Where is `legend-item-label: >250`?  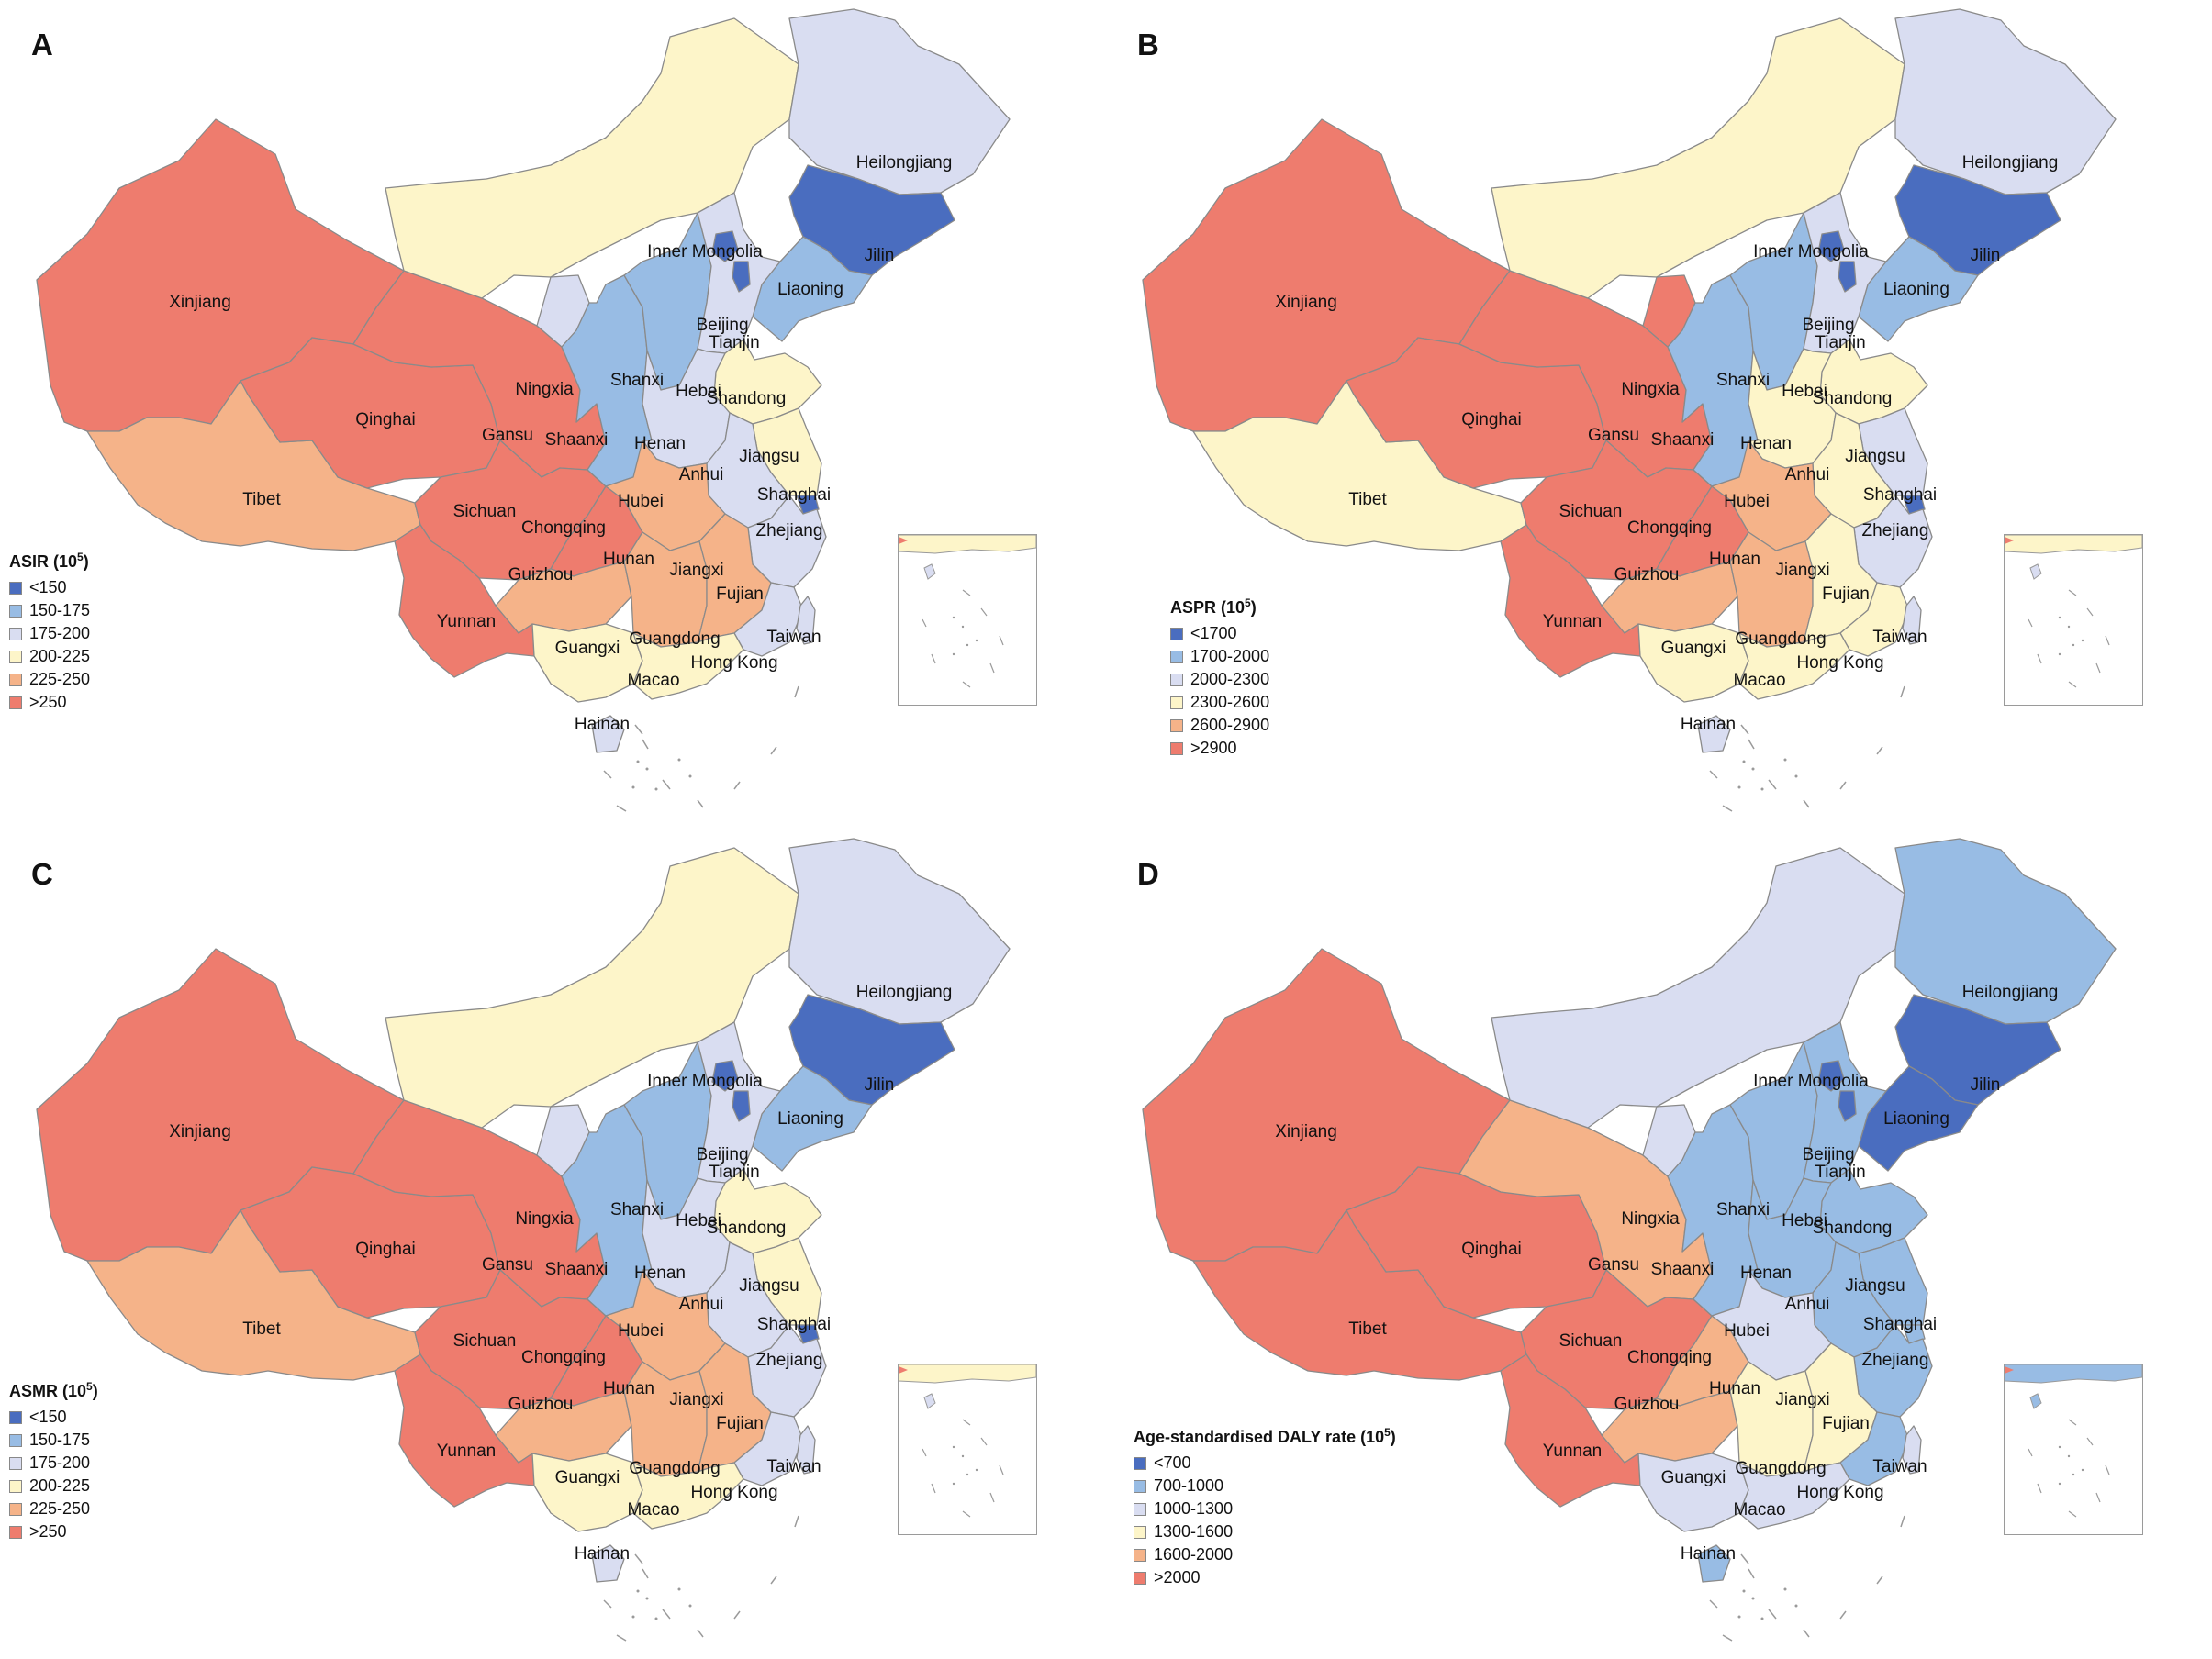
legend-item-label: >250 is located at coordinates (48, 1531).